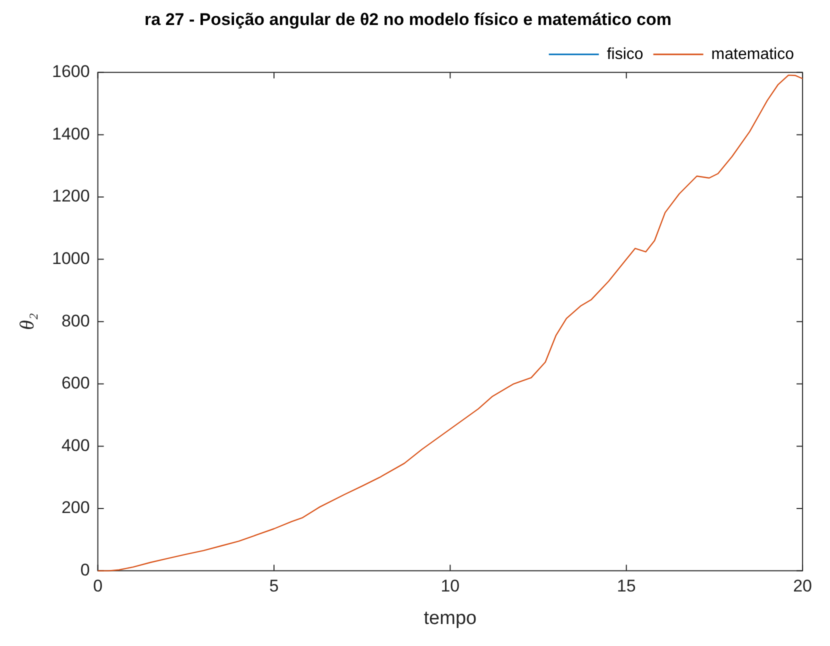 The width and height of the screenshot is (830, 646). Describe the element at coordinates (75, 445) in the screenshot. I see `y-tick-label: 400` at that location.